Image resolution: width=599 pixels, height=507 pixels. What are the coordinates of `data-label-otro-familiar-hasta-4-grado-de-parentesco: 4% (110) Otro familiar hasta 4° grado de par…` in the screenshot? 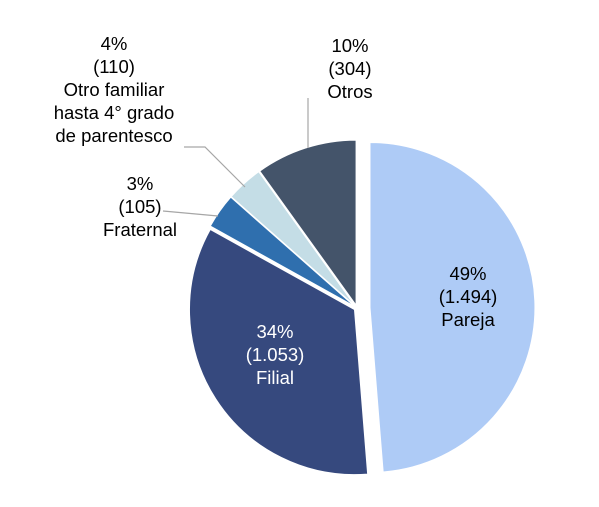 It's located at (114, 89).